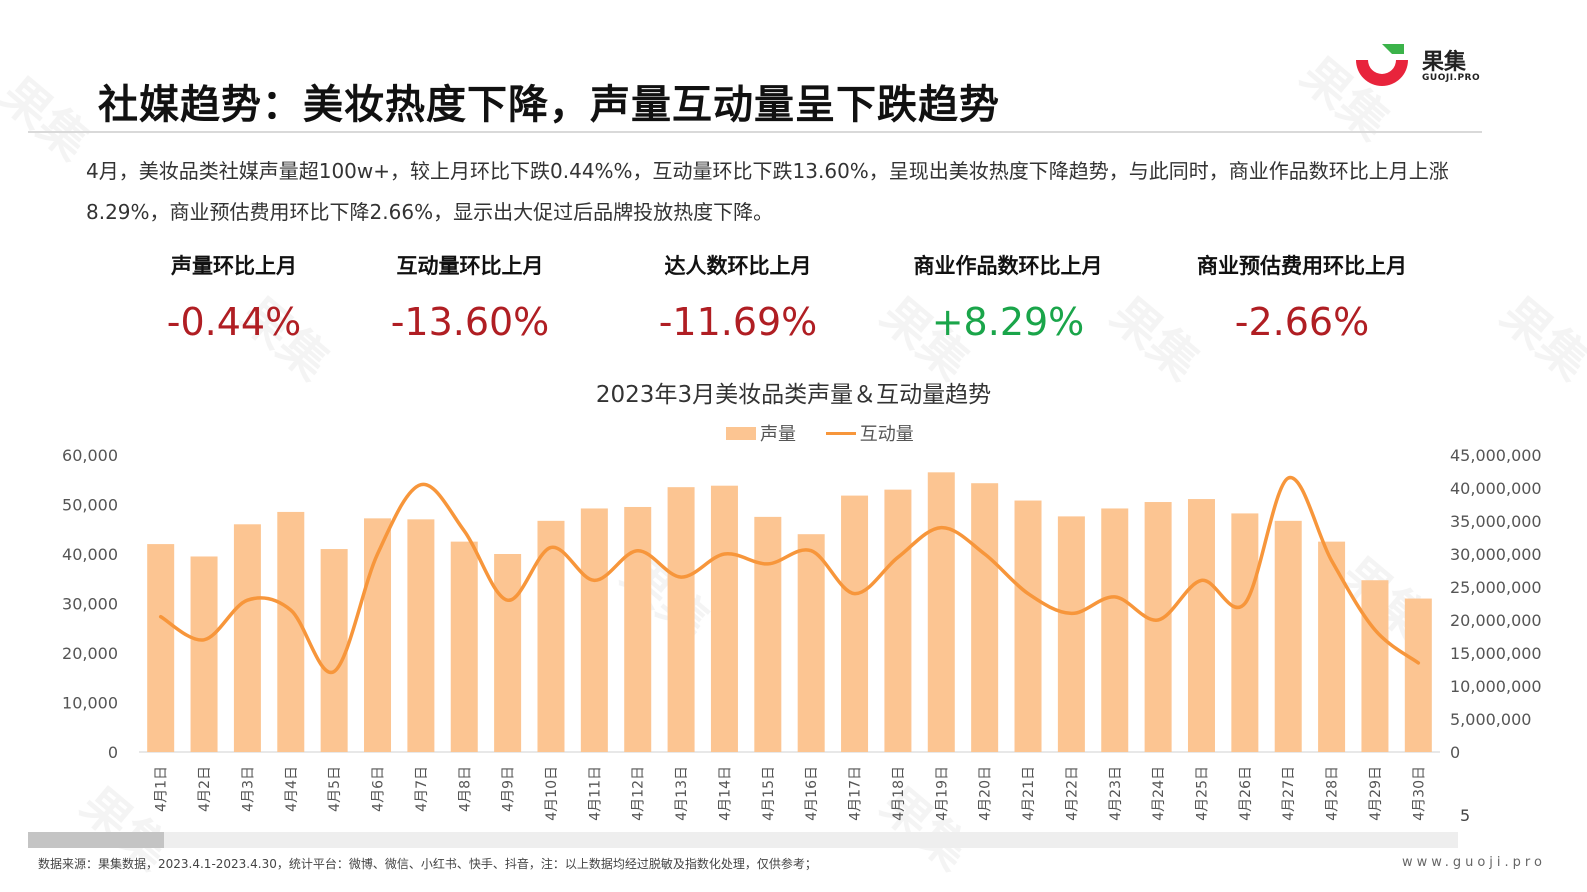  I want to click on x-tick-label: 4月14日, so click(725, 793).